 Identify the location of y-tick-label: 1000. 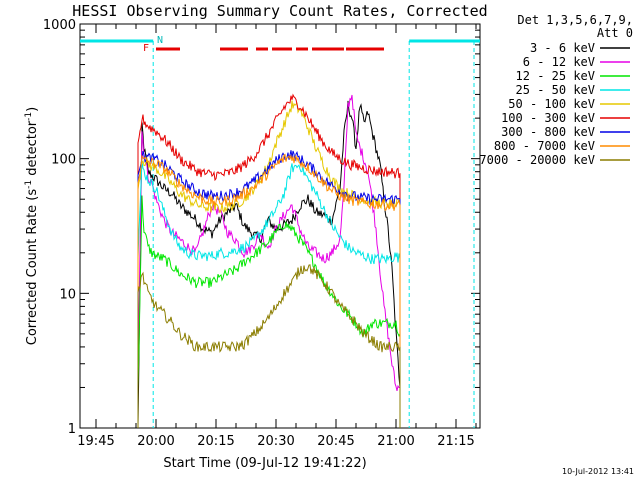
(59, 25).